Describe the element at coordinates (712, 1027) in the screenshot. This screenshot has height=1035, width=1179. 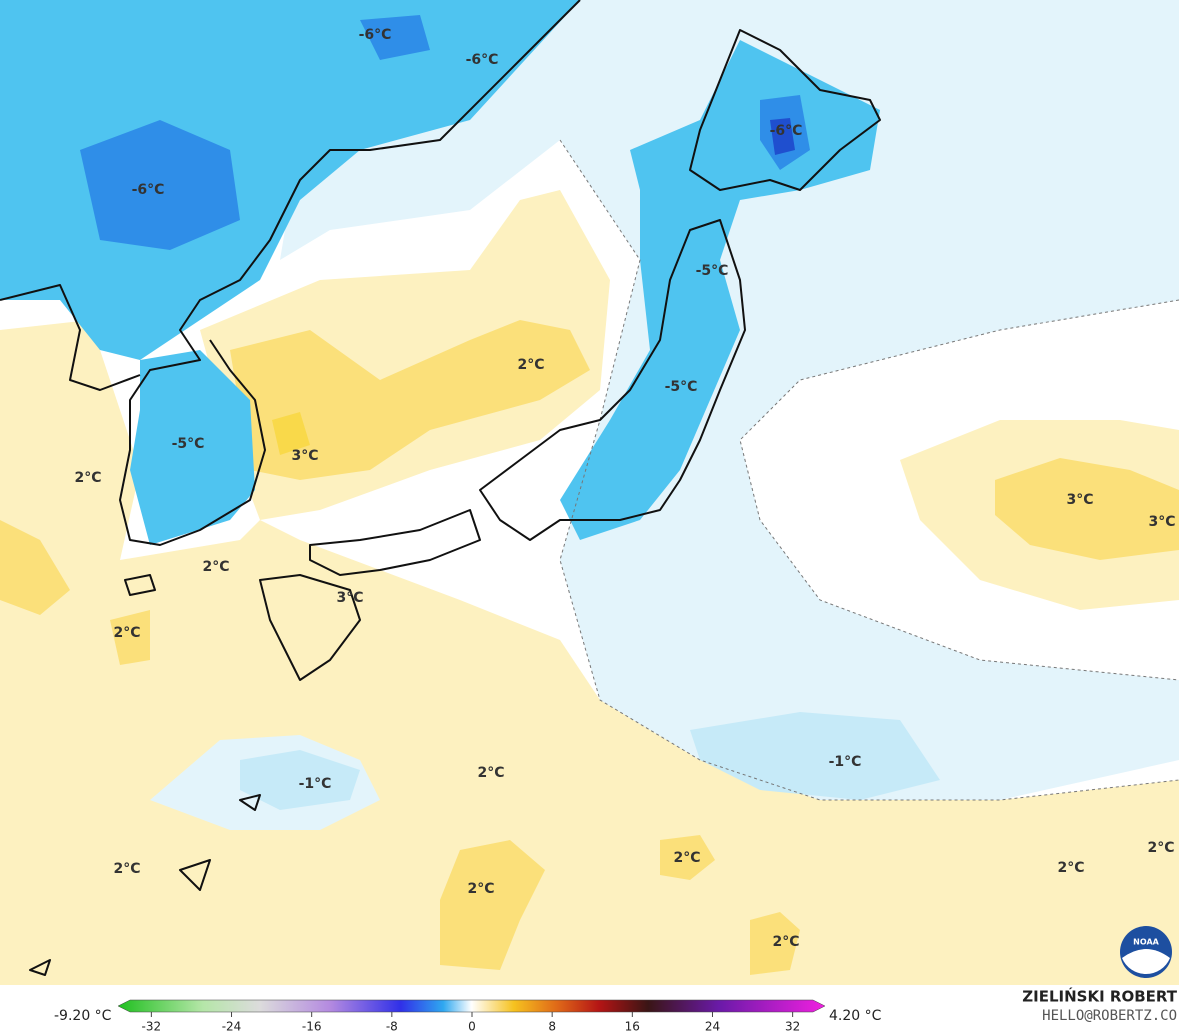
I see `colorbar-tick-label: 24` at that location.